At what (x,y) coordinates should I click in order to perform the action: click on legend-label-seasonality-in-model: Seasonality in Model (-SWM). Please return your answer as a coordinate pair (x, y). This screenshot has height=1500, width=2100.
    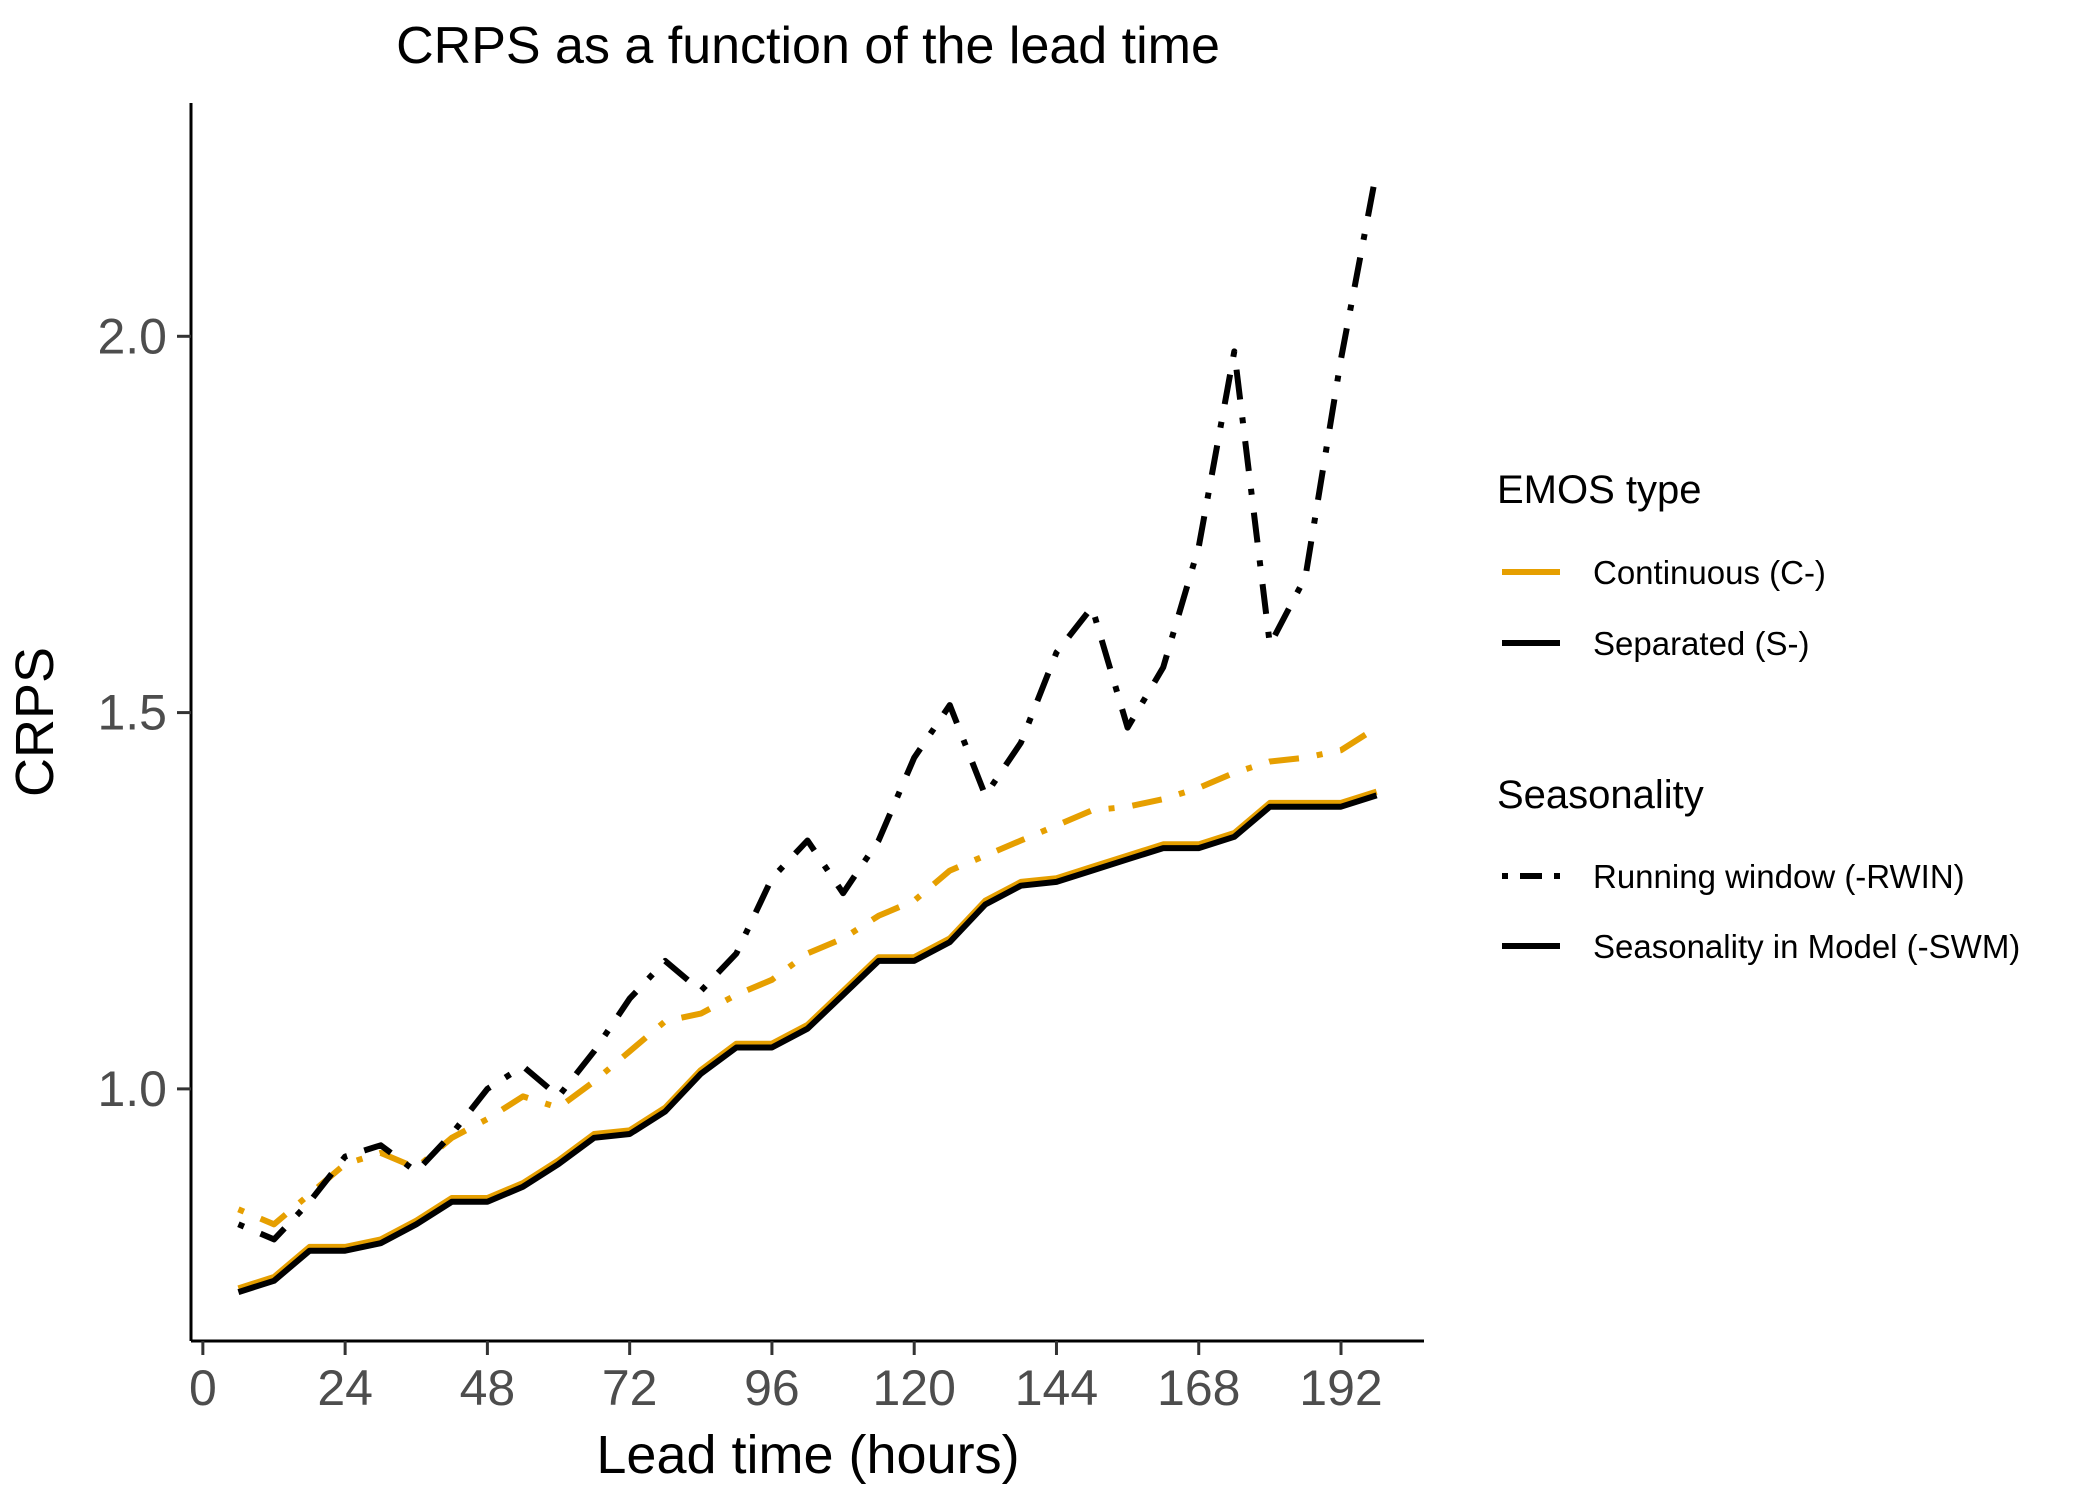
    Looking at the image, I should click on (1806, 946).